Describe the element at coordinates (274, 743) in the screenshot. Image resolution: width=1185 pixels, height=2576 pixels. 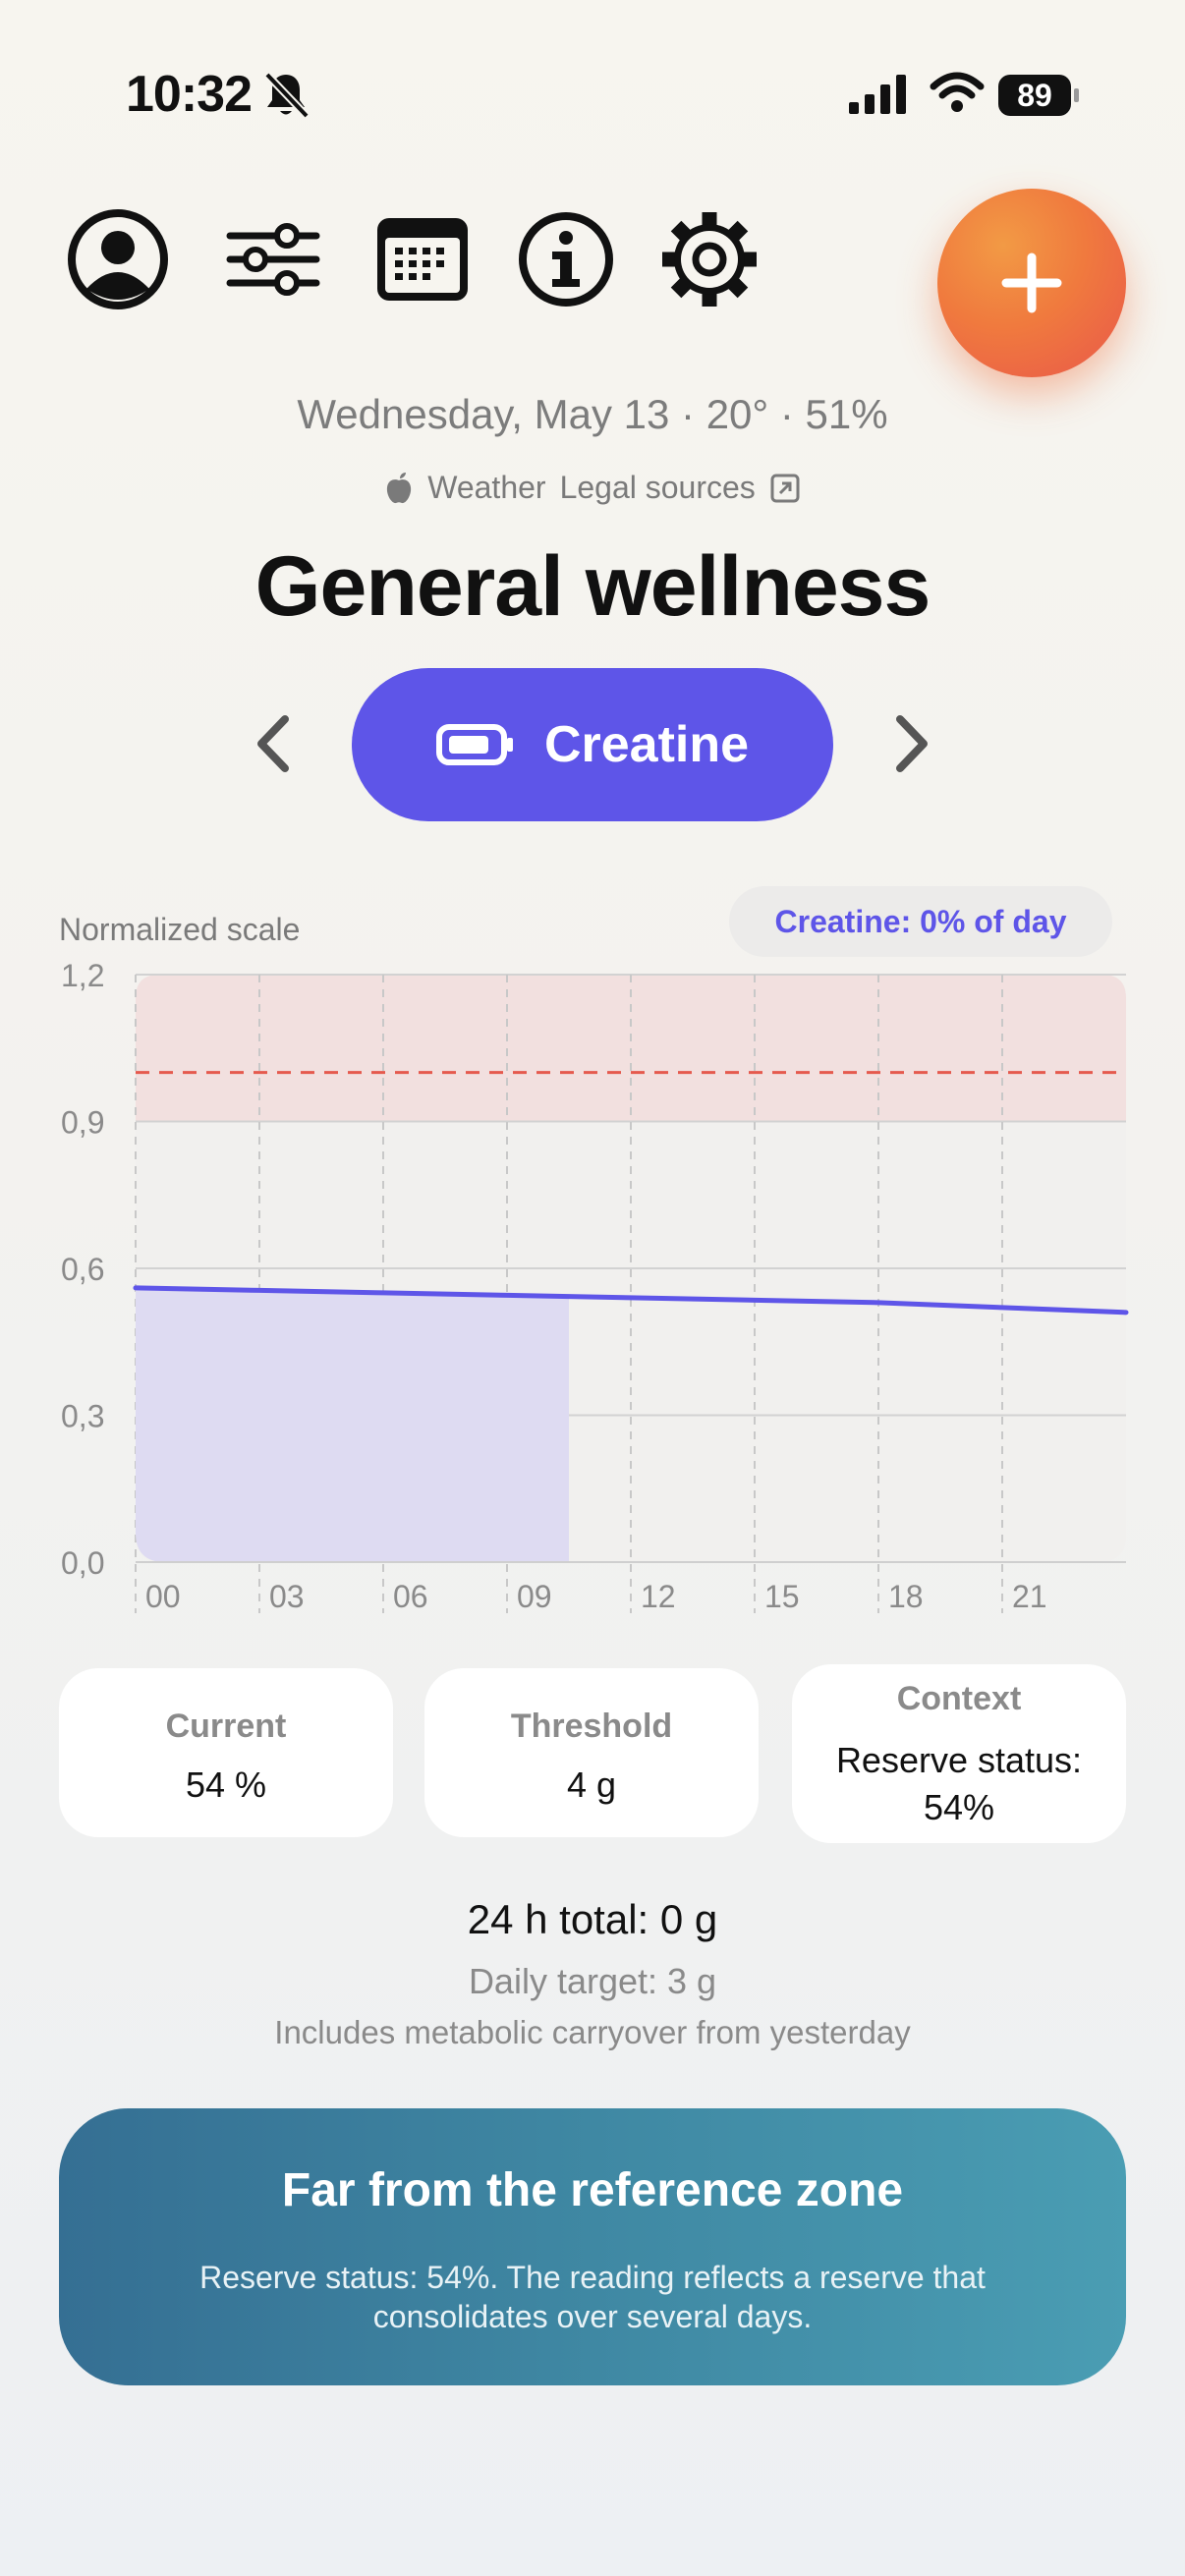
I see `previous-supplement-button` at that location.